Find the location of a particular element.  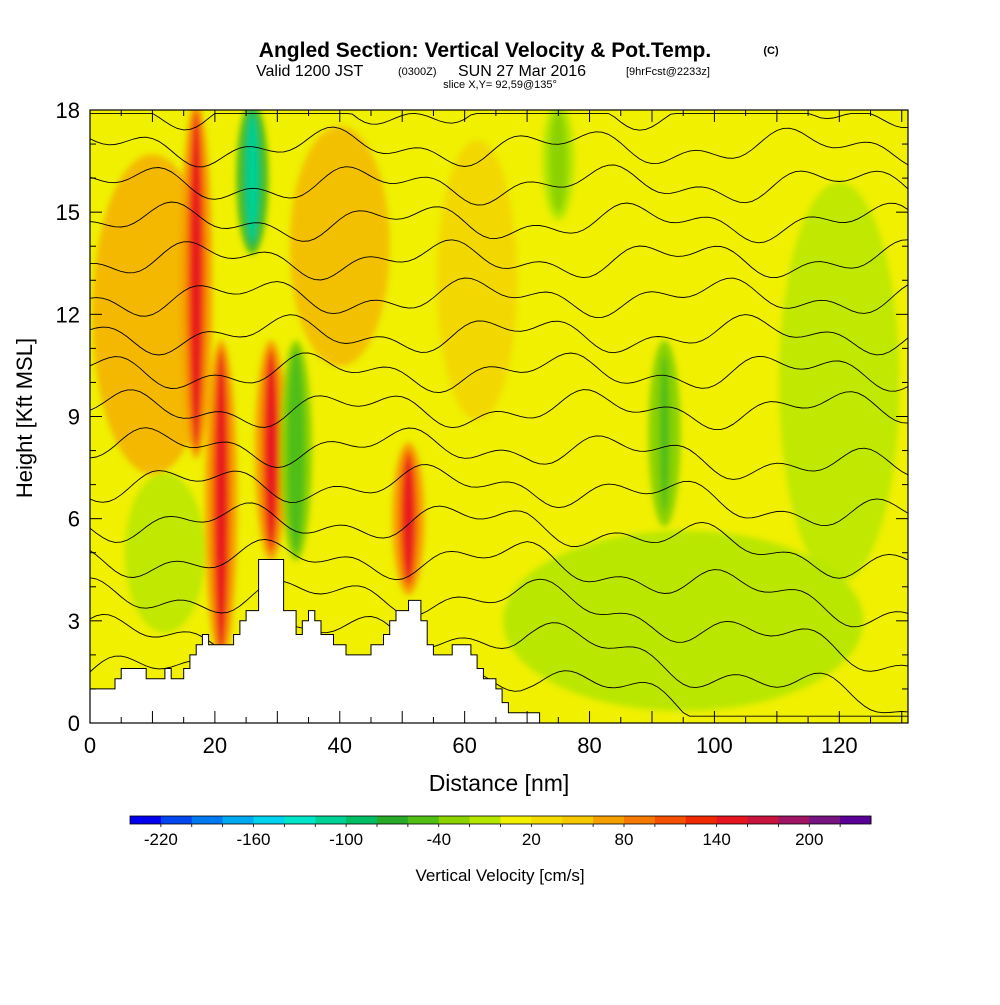

x-tick-label: 40 is located at coordinates (340, 745).